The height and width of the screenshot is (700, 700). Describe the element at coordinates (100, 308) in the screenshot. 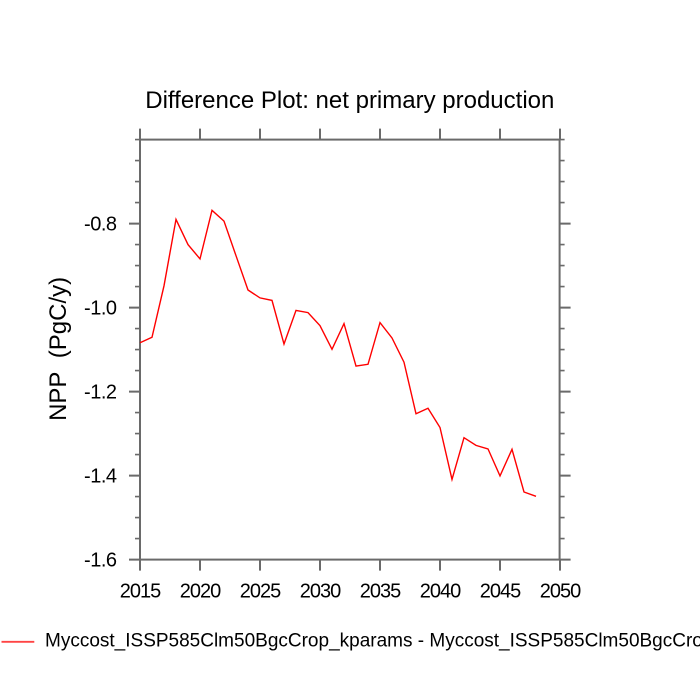

I see `svg-text: -1.0` at that location.